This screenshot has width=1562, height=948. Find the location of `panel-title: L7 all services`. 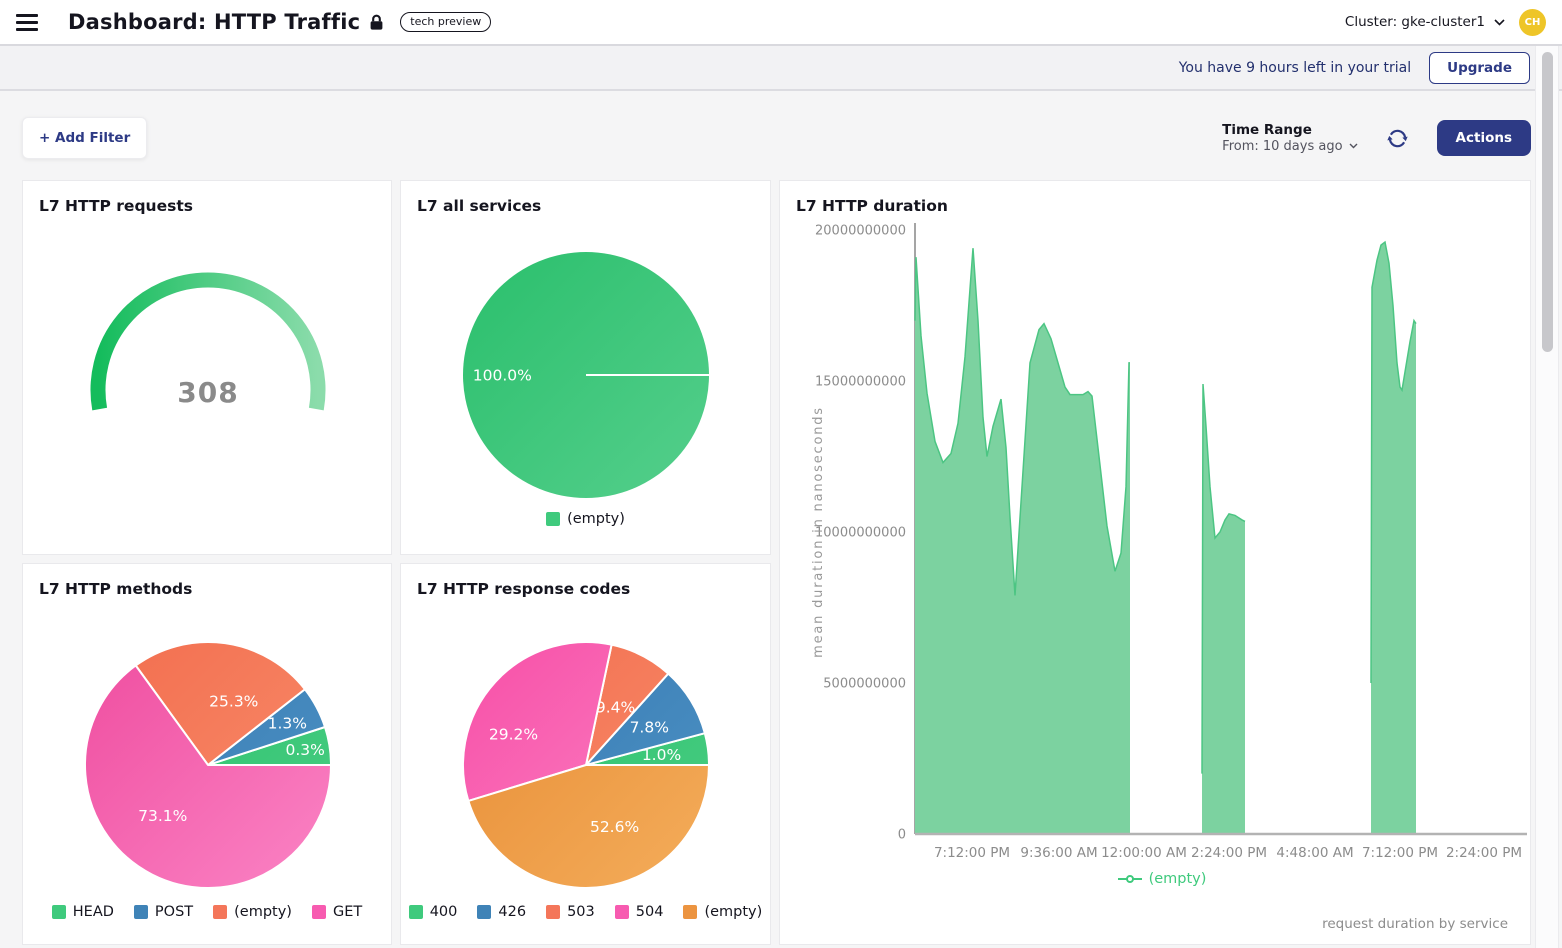

panel-title: L7 all services is located at coordinates (479, 206).